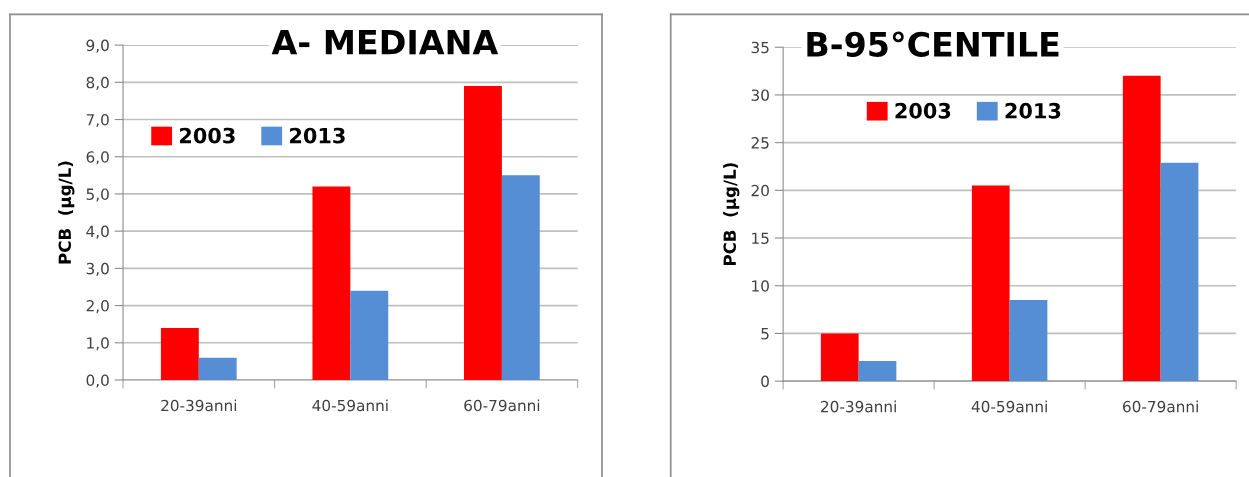 This screenshot has width=1249, height=477. Describe the element at coordinates (97, 269) in the screenshot. I see `y-tick-label: 3,0` at that location.